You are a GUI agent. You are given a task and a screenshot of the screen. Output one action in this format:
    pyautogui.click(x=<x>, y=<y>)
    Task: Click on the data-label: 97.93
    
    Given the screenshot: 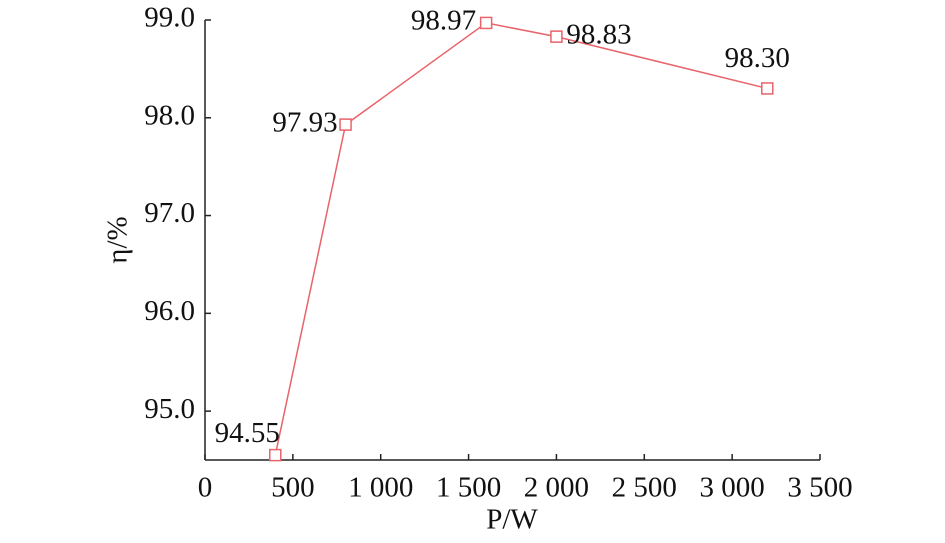 What is the action you would take?
    pyautogui.click(x=304, y=122)
    